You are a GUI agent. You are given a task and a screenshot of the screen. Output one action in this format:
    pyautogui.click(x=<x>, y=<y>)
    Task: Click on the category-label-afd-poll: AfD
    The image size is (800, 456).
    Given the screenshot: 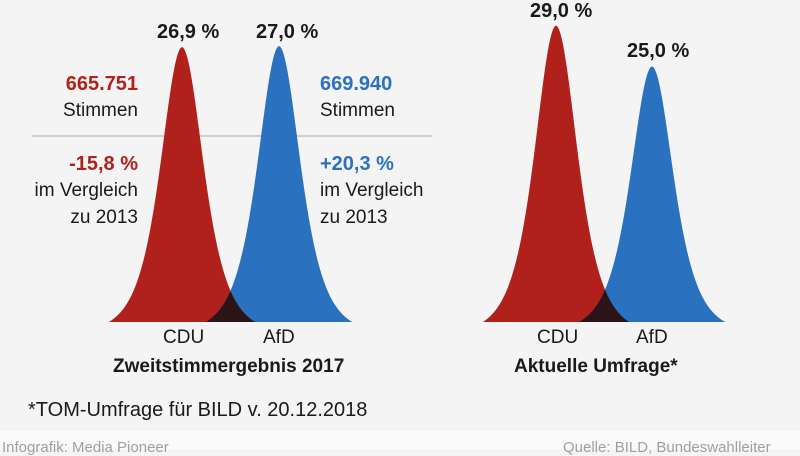 What is the action you would take?
    pyautogui.click(x=652, y=337)
    